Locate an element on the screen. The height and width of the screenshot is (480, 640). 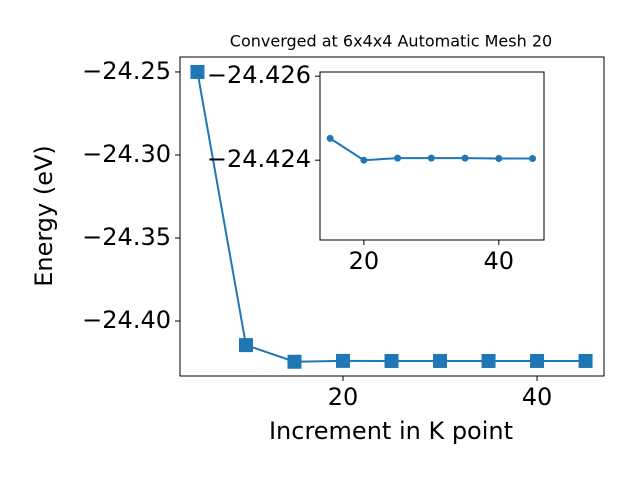
x-axis-label: Increment in K point is located at coordinates (391, 431).